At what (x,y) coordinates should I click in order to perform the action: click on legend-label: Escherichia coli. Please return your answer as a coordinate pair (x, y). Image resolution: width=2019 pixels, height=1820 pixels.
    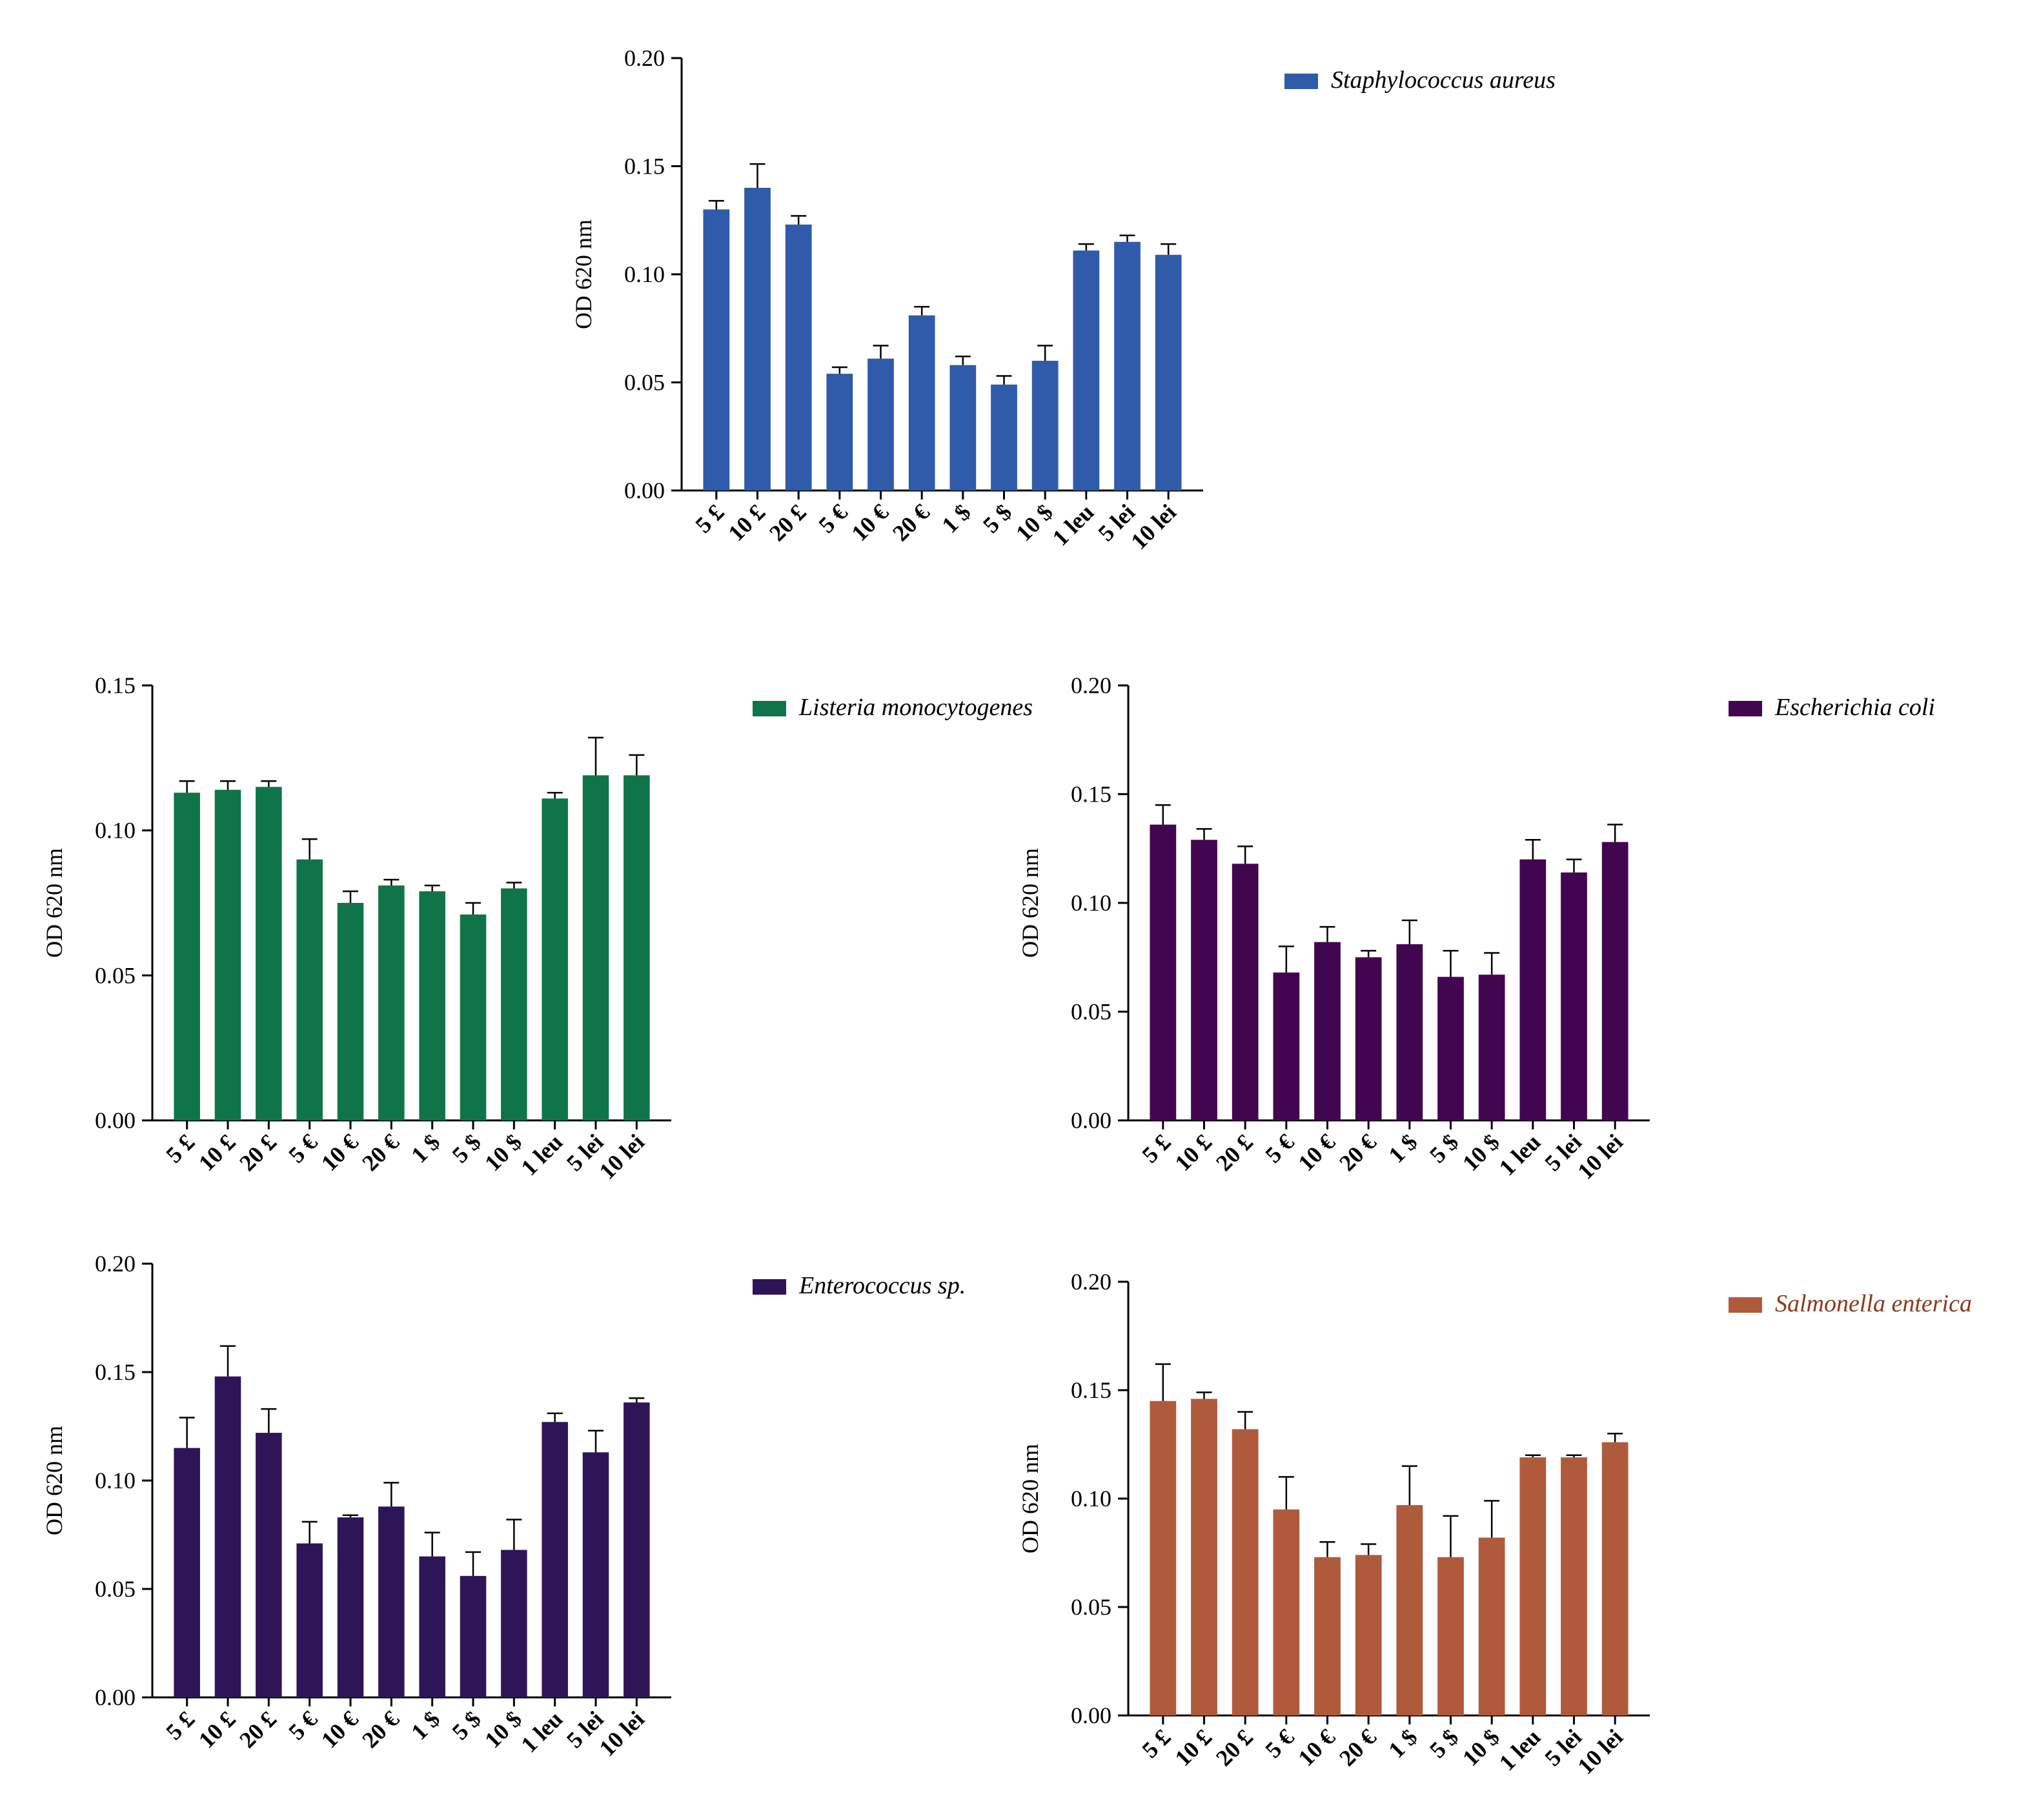
    Looking at the image, I should click on (1855, 707).